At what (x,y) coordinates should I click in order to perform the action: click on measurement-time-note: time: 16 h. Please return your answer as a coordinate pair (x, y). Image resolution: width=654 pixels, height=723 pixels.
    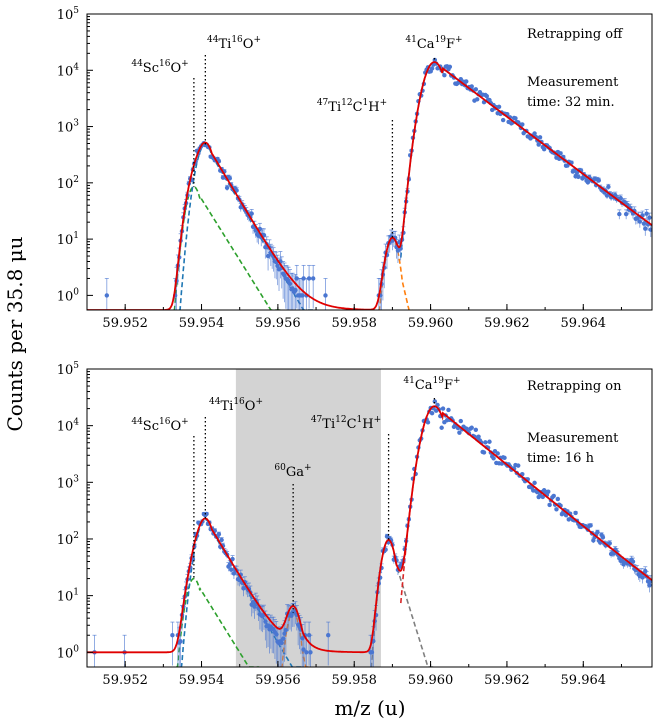
    Looking at the image, I should click on (561, 458).